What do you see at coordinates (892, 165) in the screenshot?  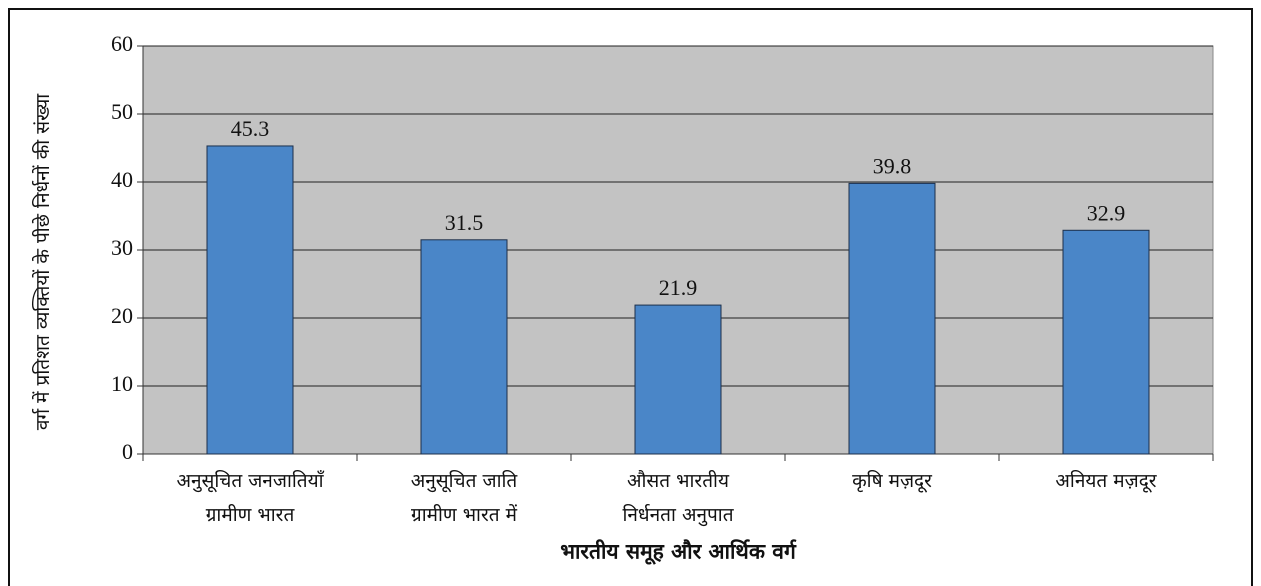 I see `value-label: 39.8` at bounding box center [892, 165].